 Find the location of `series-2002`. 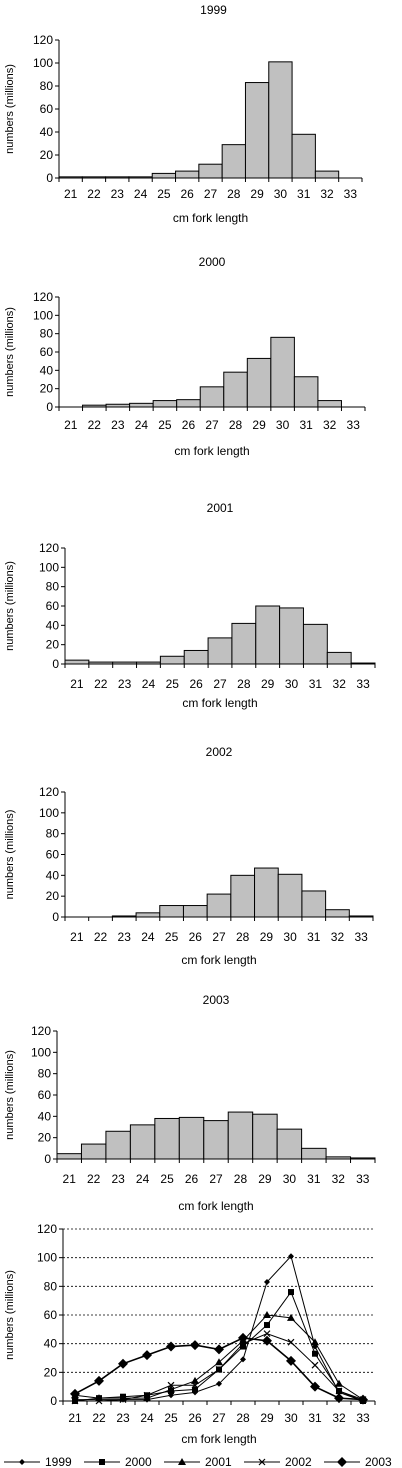

series-2002 is located at coordinates (219, 1367).